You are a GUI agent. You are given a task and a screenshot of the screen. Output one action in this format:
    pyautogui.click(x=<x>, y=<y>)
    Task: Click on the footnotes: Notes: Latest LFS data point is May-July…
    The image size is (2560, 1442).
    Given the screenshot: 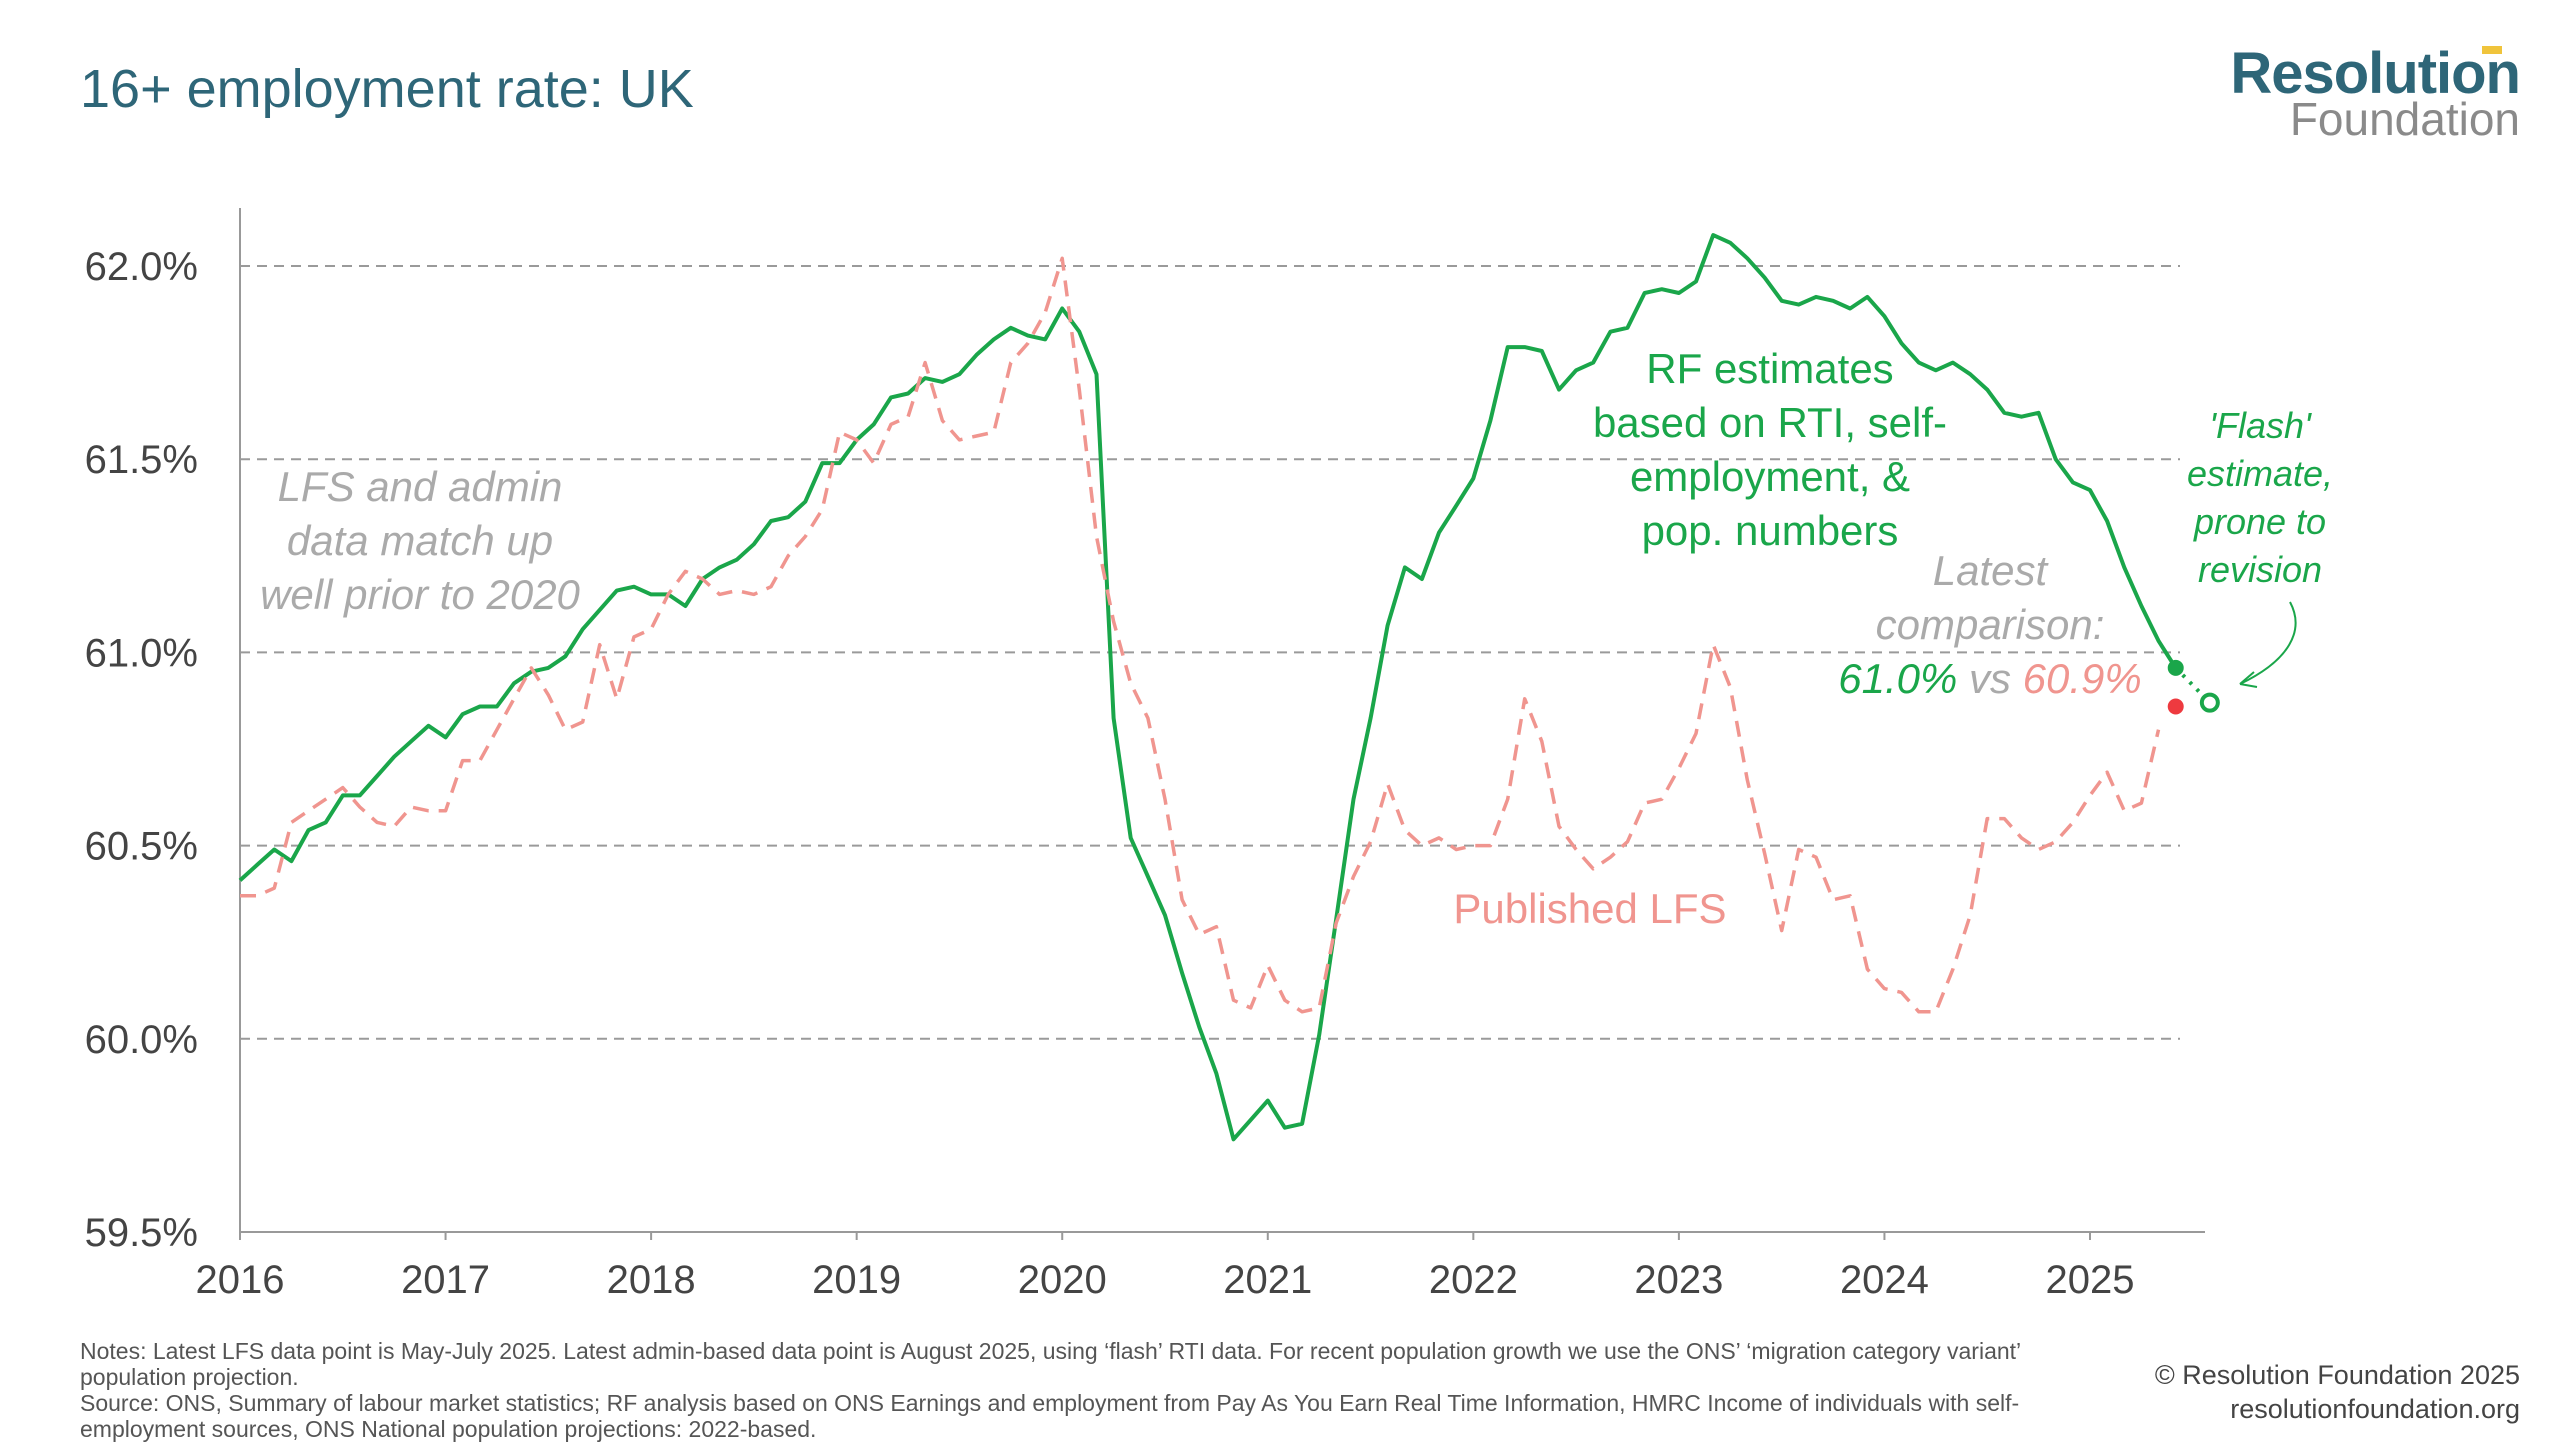 What is the action you would take?
    pyautogui.click(x=1100, y=1390)
    